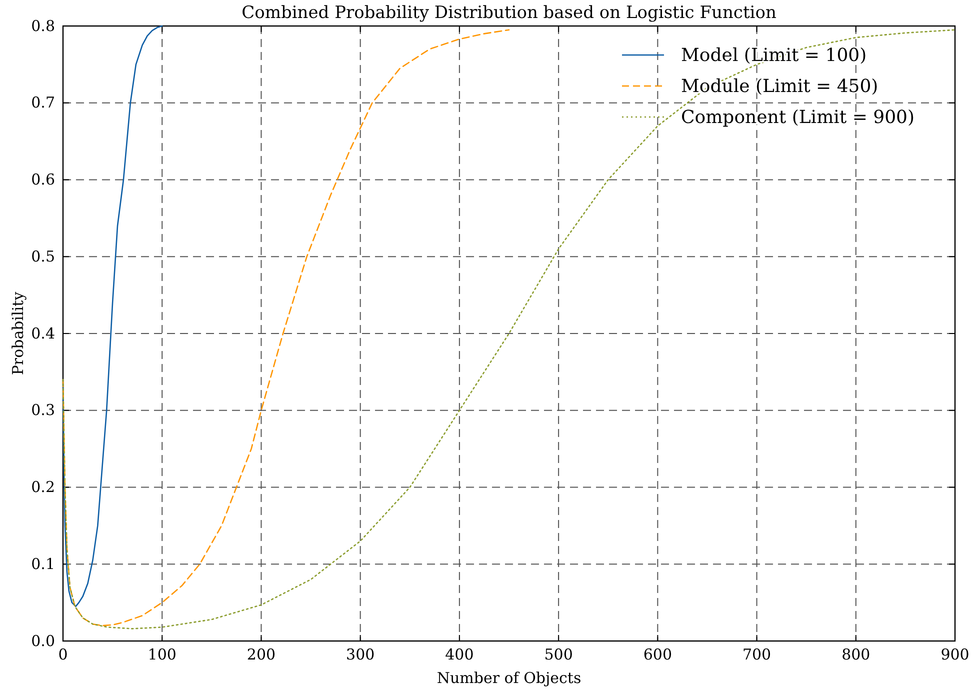 This screenshot has width=971, height=693. What do you see at coordinates (43, 333) in the screenshot?
I see `y-tick-label: 0.4` at bounding box center [43, 333].